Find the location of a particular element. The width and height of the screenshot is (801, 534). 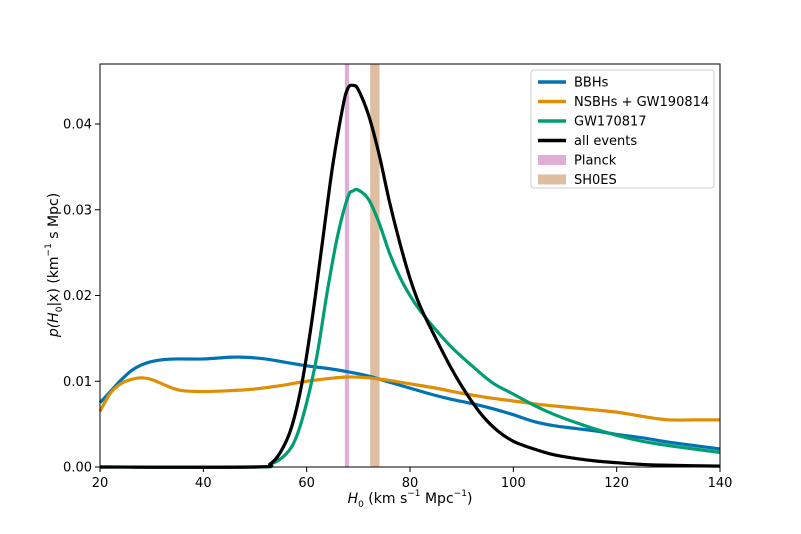

legend-label-gw170817: GW170817 is located at coordinates (610, 122).